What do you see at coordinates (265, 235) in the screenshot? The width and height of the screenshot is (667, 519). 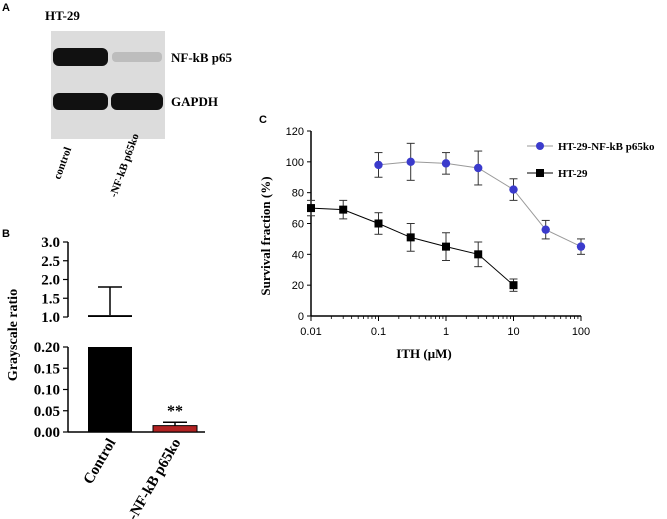 I see `survival-chart-y-label: Survival fraction (%)` at bounding box center [265, 235].